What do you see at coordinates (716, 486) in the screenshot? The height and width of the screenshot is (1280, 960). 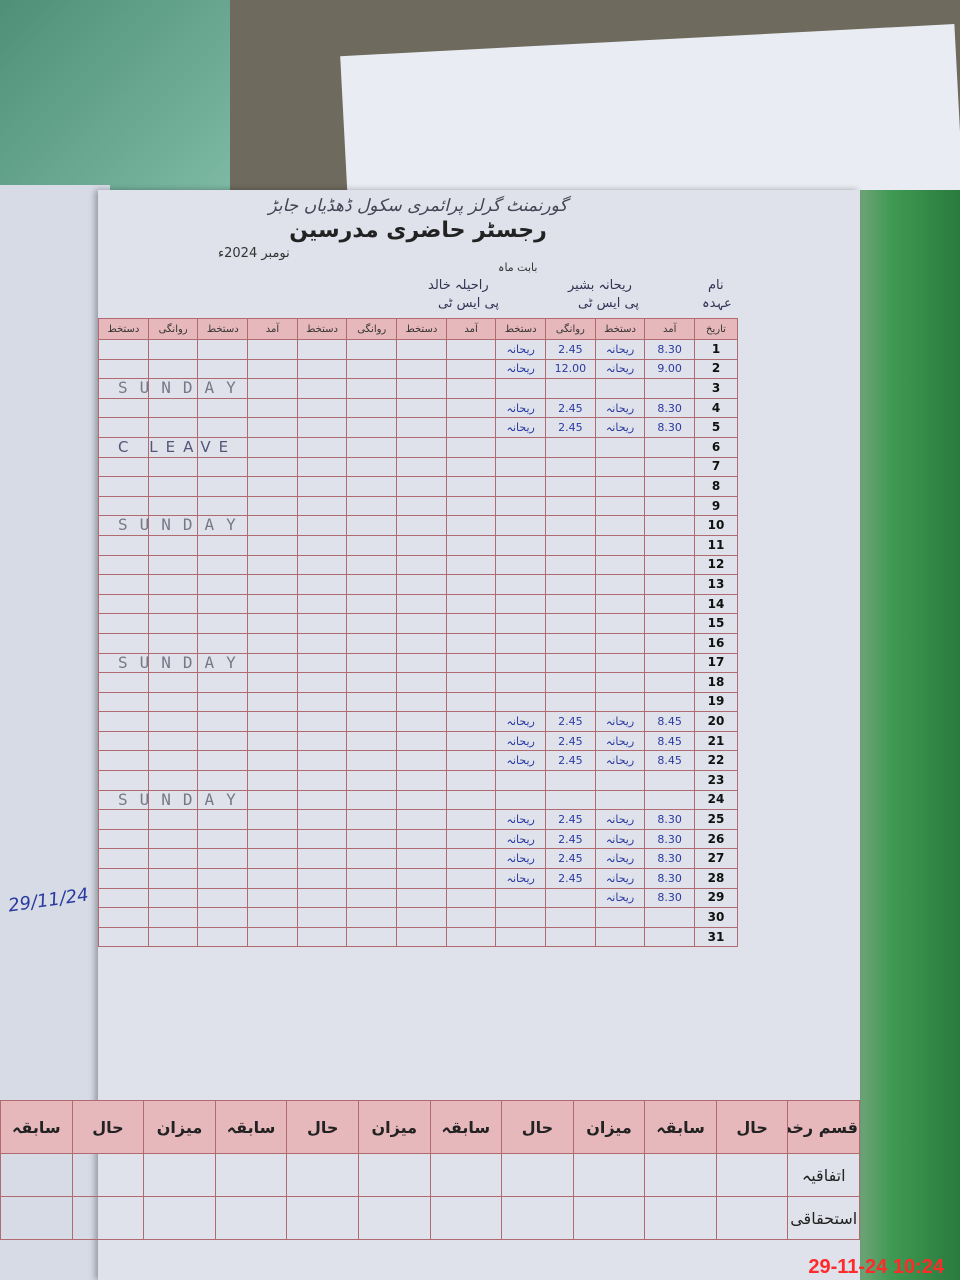 I see `date-cell: 8` at bounding box center [716, 486].